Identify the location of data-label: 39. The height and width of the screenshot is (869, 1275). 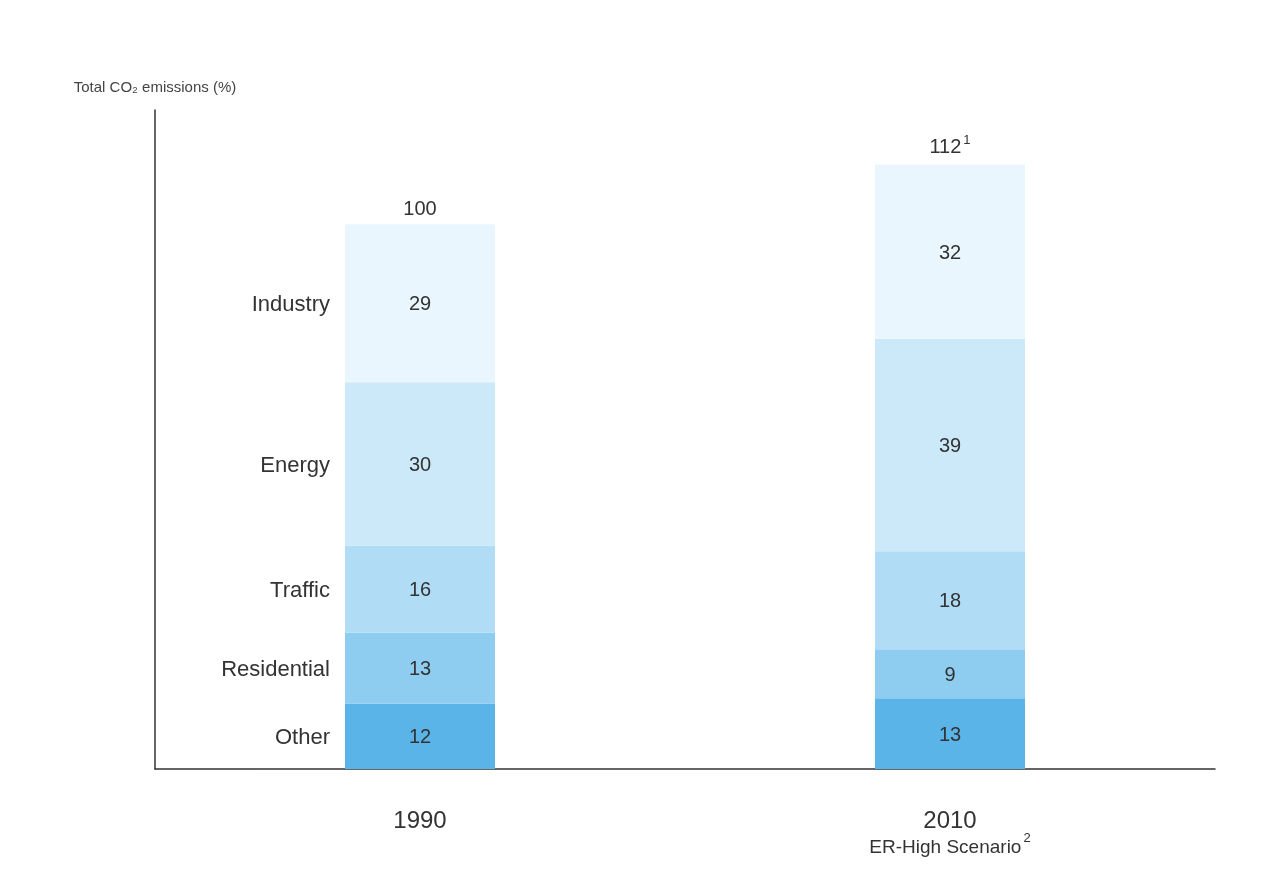
(950, 444).